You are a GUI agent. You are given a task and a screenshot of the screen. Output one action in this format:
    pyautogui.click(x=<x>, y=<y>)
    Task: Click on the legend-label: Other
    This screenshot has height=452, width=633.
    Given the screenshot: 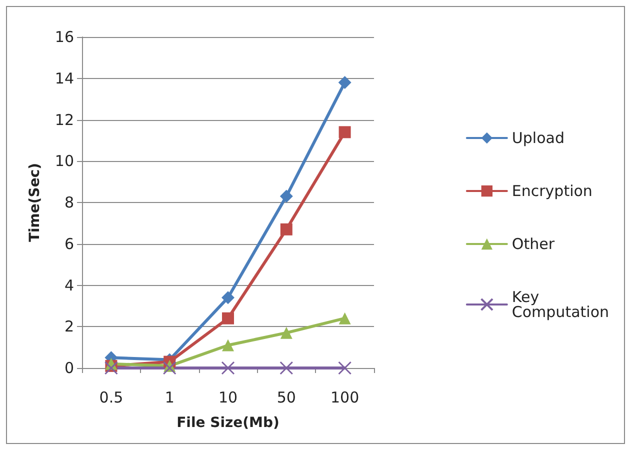 What is the action you would take?
    pyautogui.click(x=534, y=244)
    